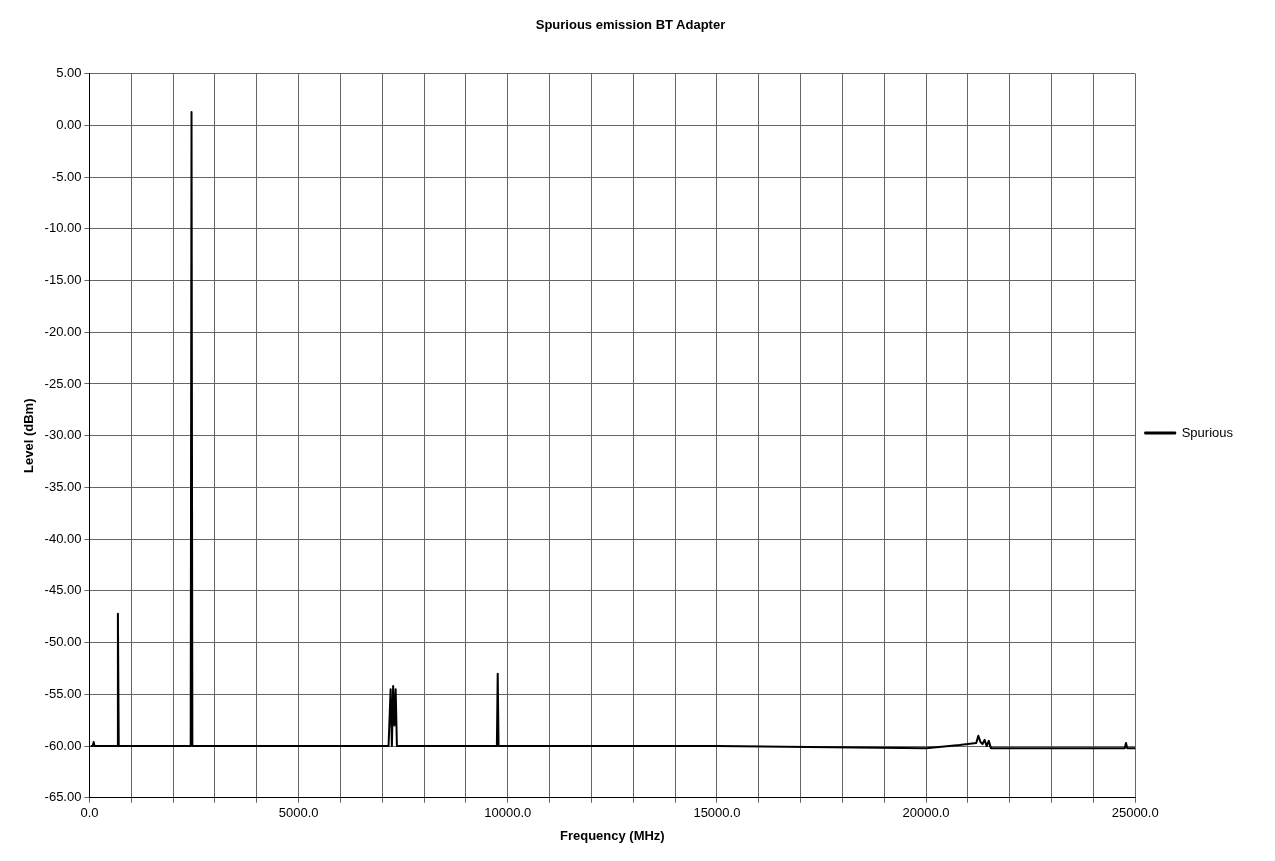 This screenshot has height=861, width=1275. What do you see at coordinates (63, 280) in the screenshot?
I see `y-tick-label: -15.00` at bounding box center [63, 280].